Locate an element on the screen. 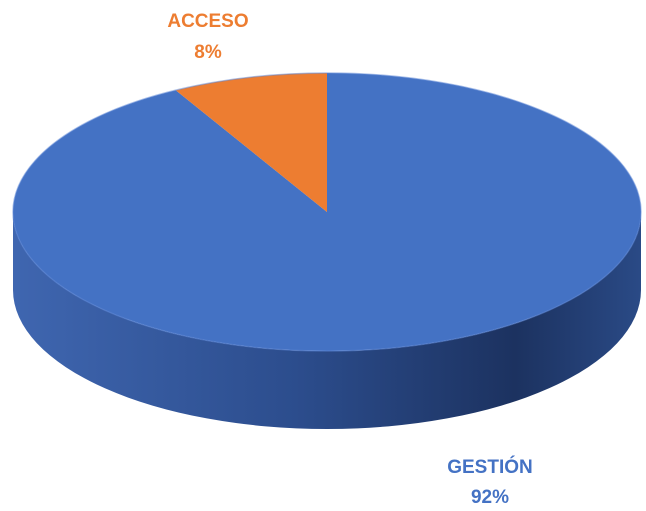  pie-slice-acceso is located at coordinates (251, 142).